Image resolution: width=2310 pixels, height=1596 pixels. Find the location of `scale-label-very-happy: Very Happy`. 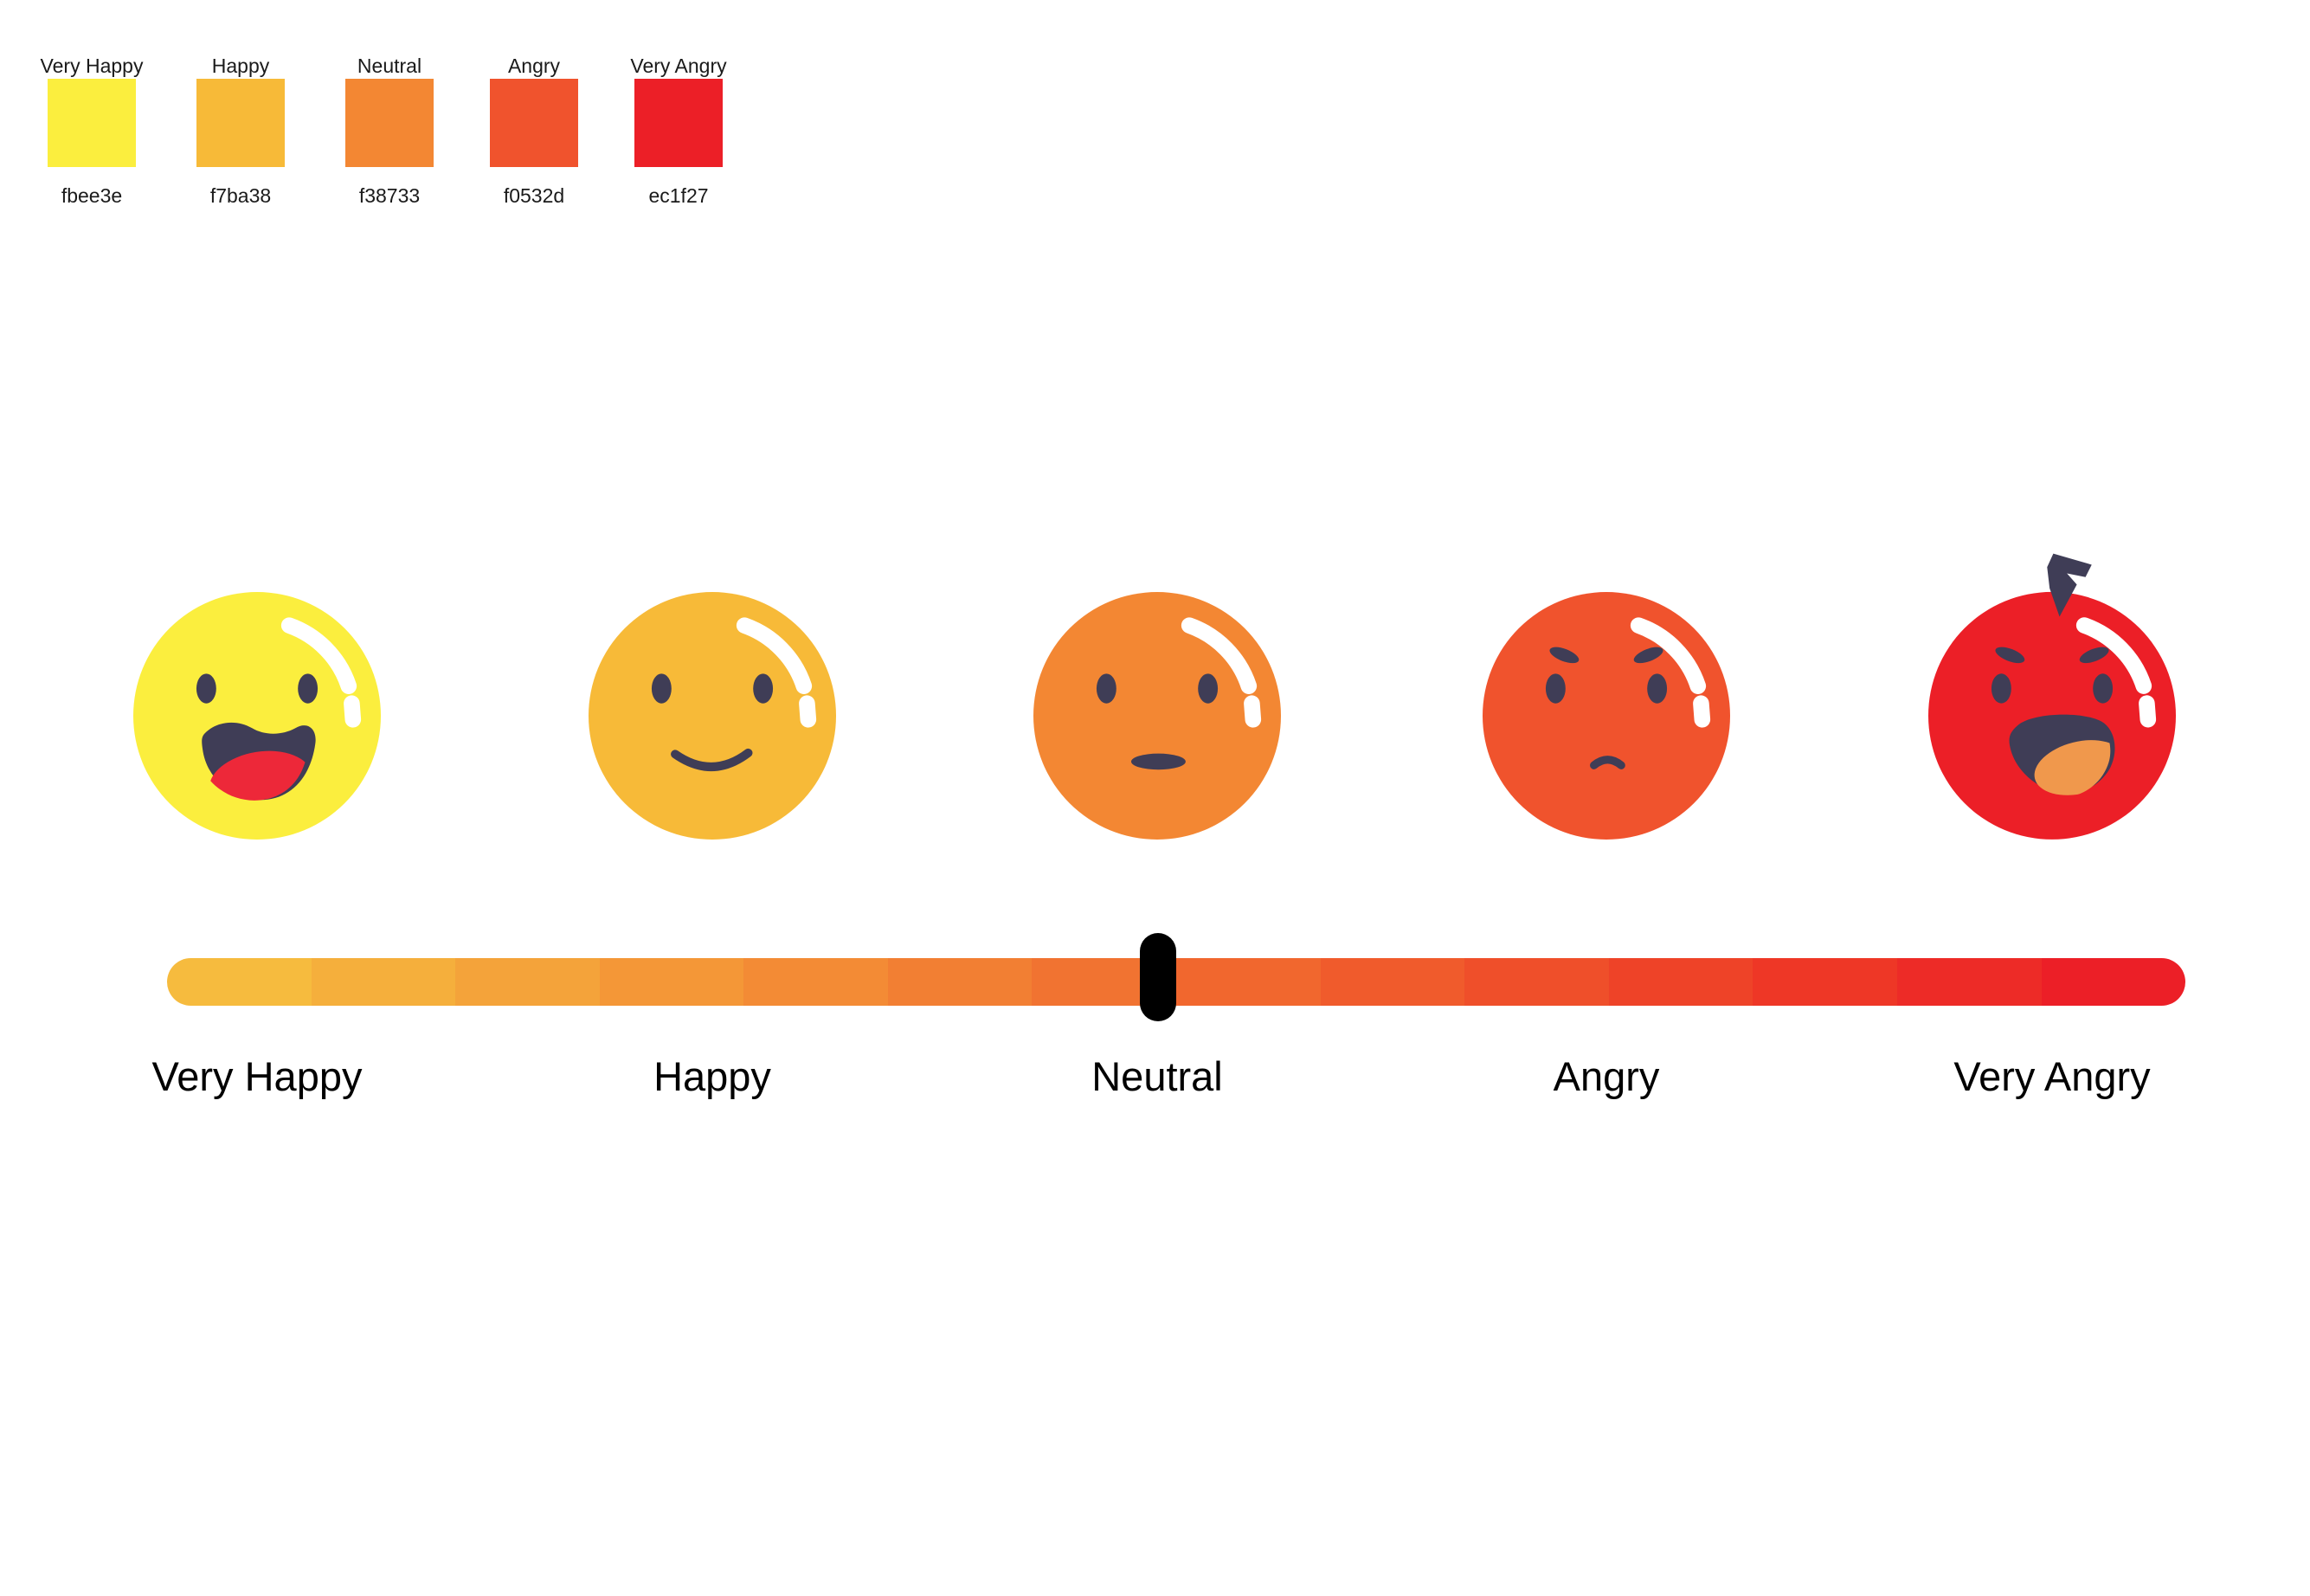

scale-label-very-happy: Very Happy is located at coordinates (257, 1076).